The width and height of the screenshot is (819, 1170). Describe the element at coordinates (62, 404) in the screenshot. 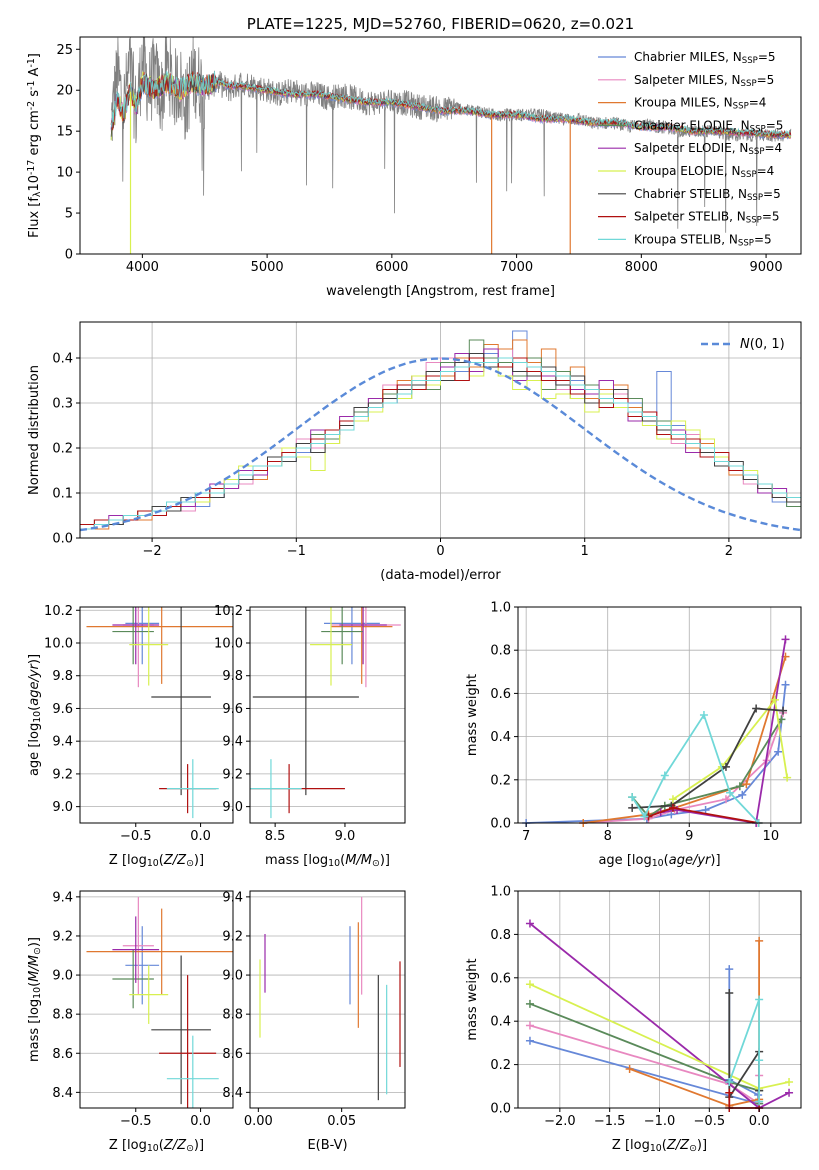

I see `y-tick-label: 0.3` at that location.